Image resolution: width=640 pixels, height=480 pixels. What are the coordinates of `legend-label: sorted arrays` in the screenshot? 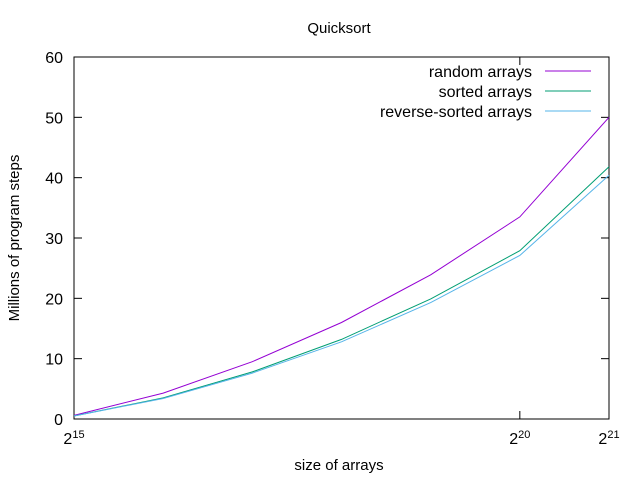 It's located at (485, 92).